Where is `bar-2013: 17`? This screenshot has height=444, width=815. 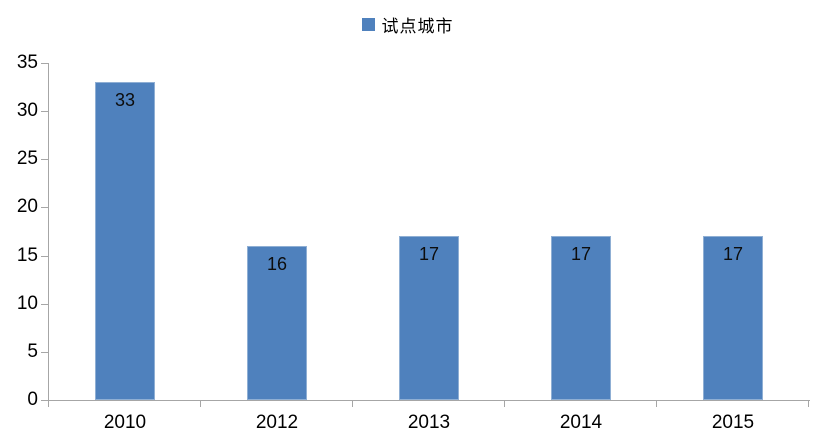
bar-2013: 17 is located at coordinates (429, 318).